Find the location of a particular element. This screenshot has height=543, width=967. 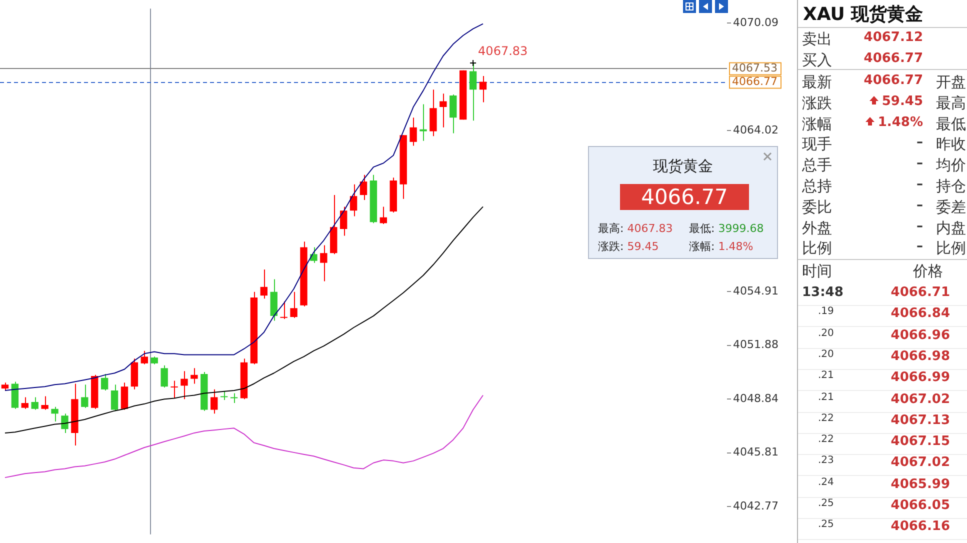

text: 时间 价格 is located at coordinates (872, 271).